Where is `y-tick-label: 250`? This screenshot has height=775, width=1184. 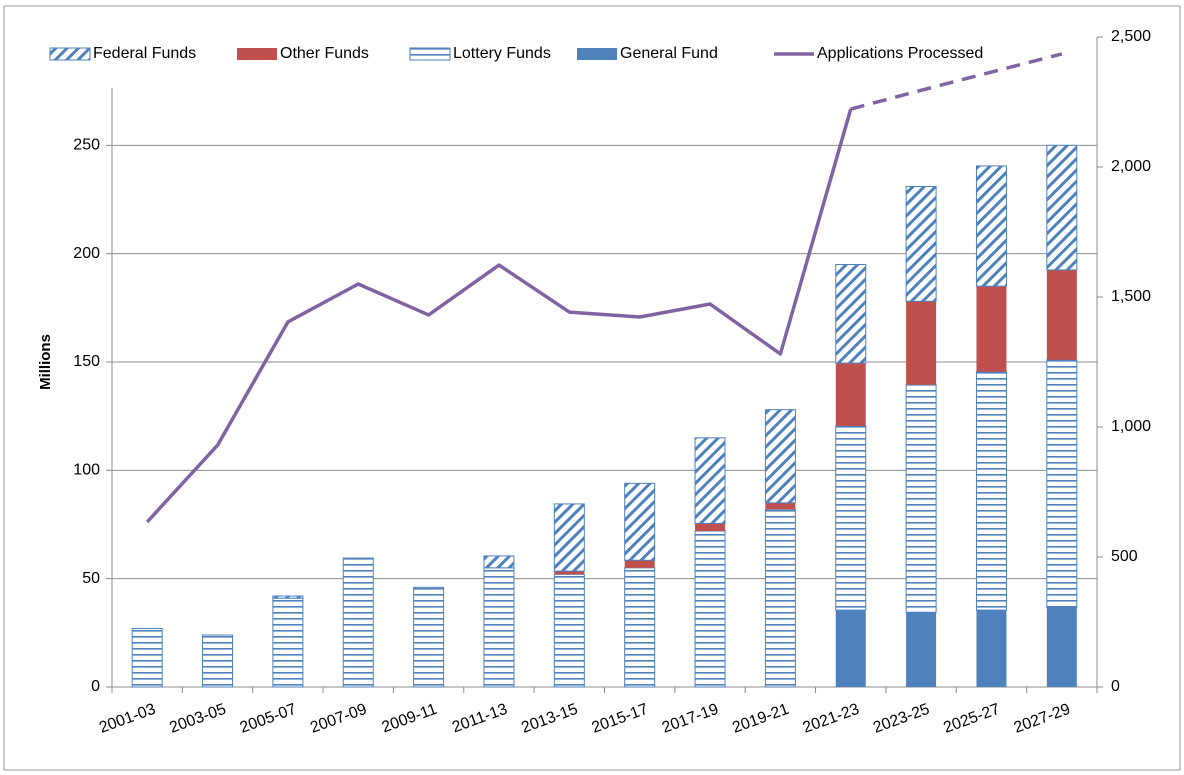
y-tick-label: 250 is located at coordinates (86, 145).